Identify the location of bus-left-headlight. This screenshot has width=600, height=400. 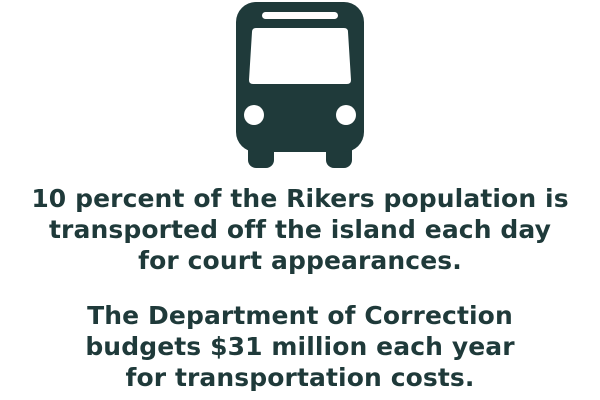
(254, 115).